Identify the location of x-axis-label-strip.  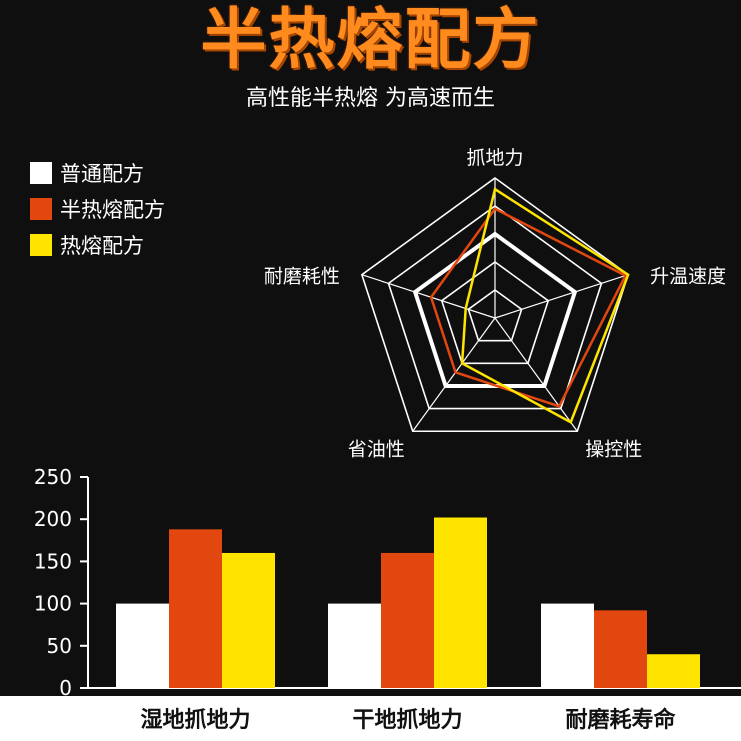
(370, 718).